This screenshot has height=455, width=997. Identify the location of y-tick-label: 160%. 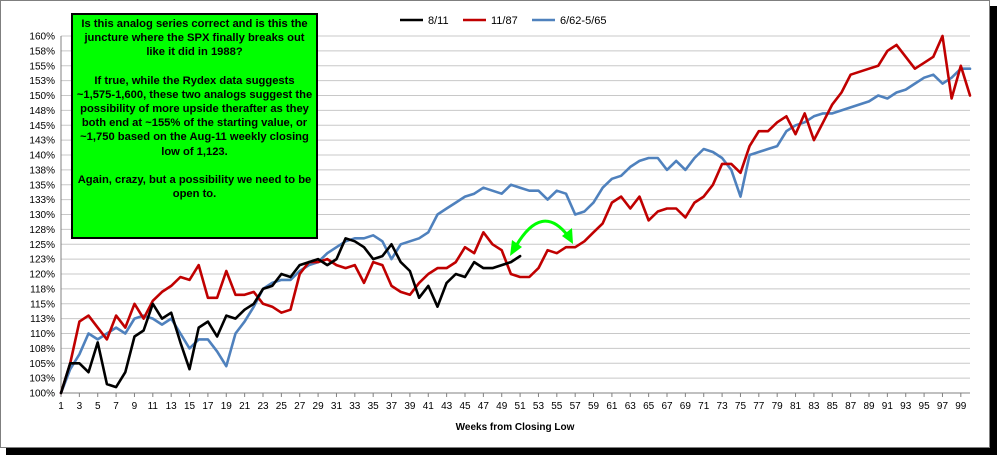
(42, 37).